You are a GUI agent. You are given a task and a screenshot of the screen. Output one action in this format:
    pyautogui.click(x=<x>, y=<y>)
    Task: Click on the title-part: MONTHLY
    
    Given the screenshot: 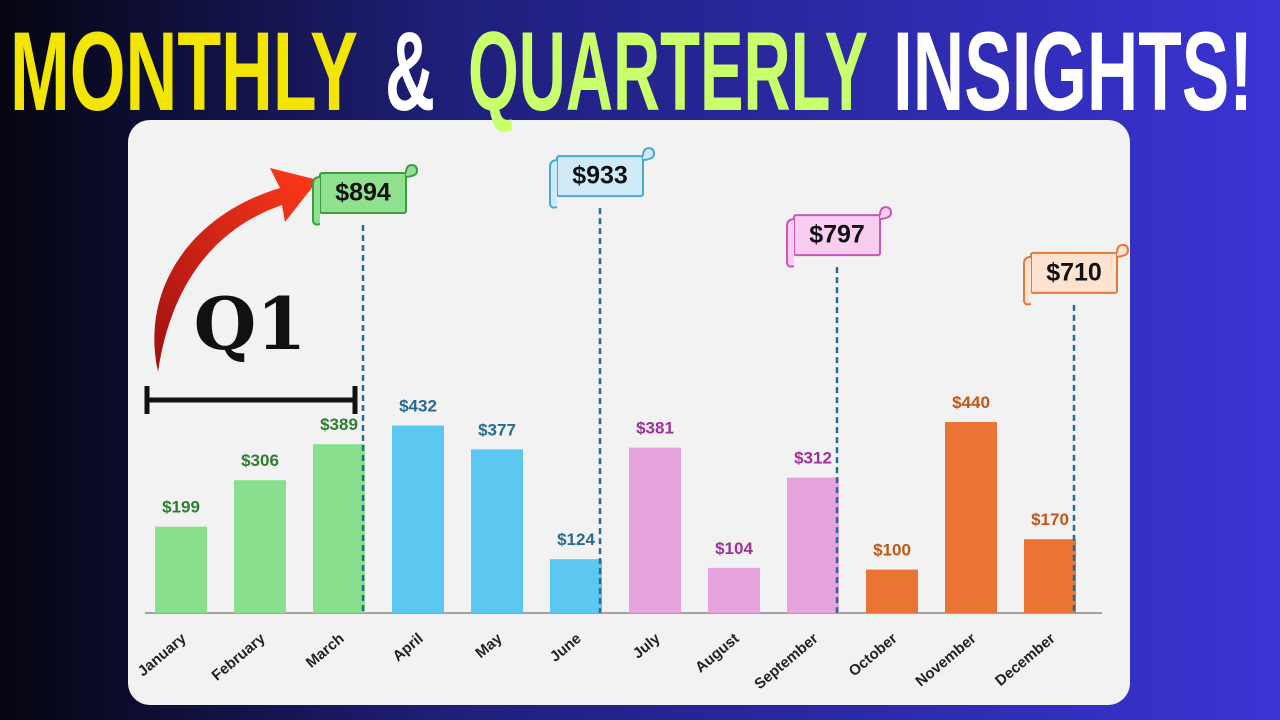 What is the action you would take?
    pyautogui.click(x=184, y=71)
    